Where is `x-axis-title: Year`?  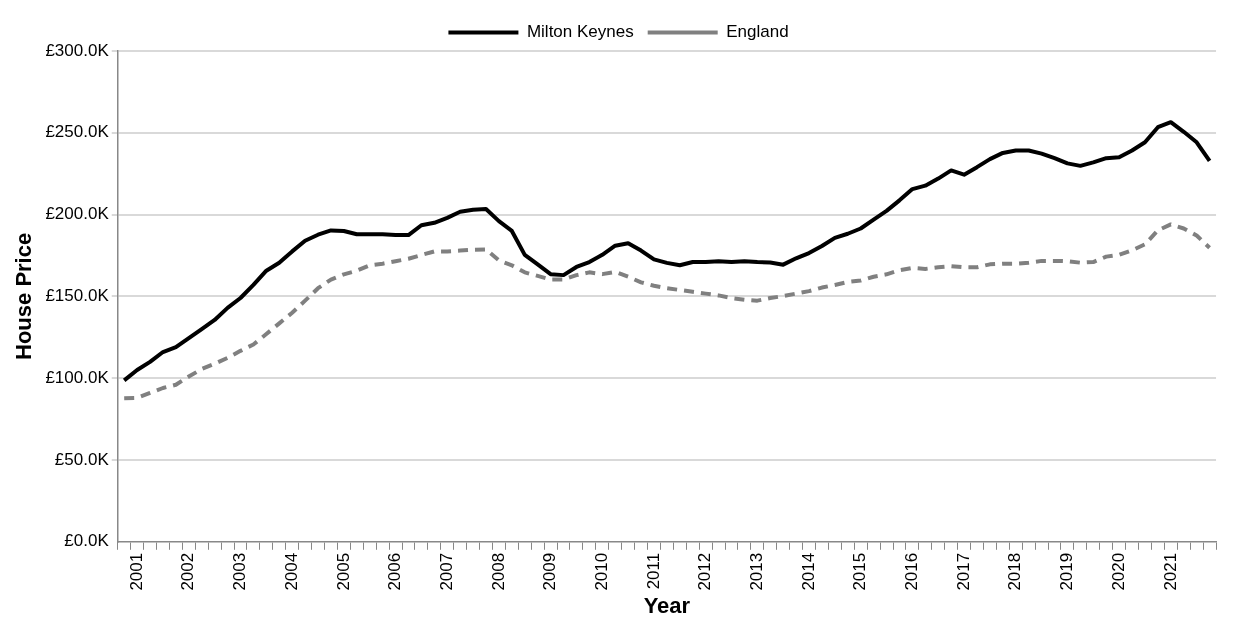 x-axis-title: Year is located at coordinates (667, 605).